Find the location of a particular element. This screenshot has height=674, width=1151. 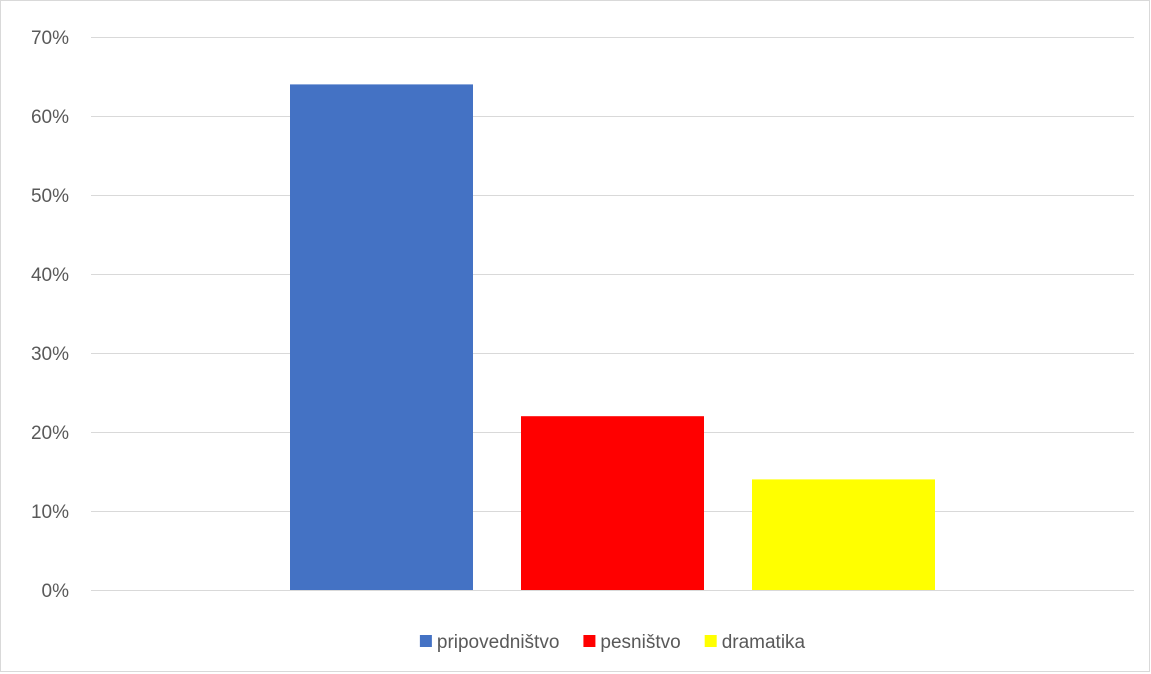

bar-dramatika is located at coordinates (843, 534).